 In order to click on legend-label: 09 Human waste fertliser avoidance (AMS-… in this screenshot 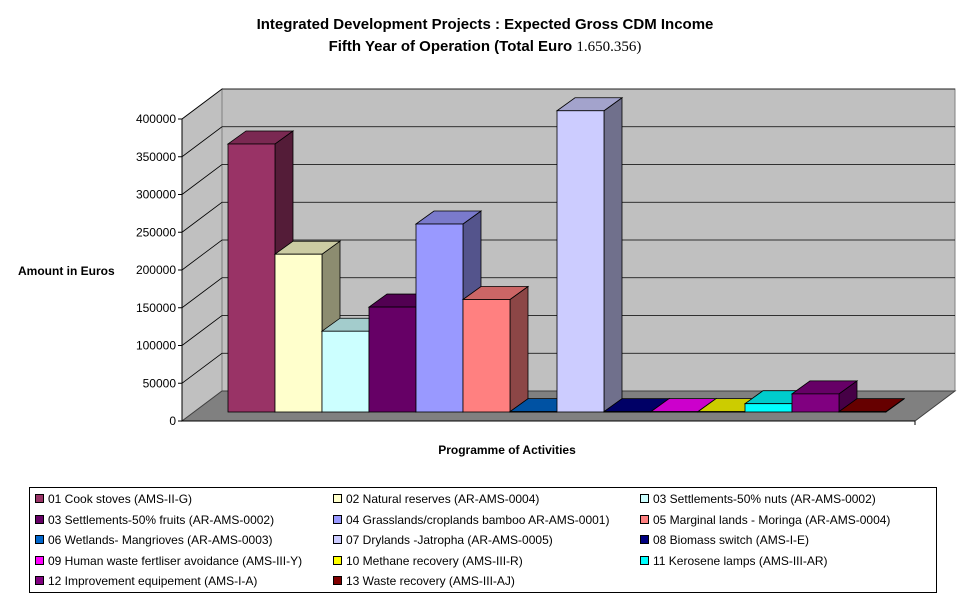, I will do `click(175, 560)`.